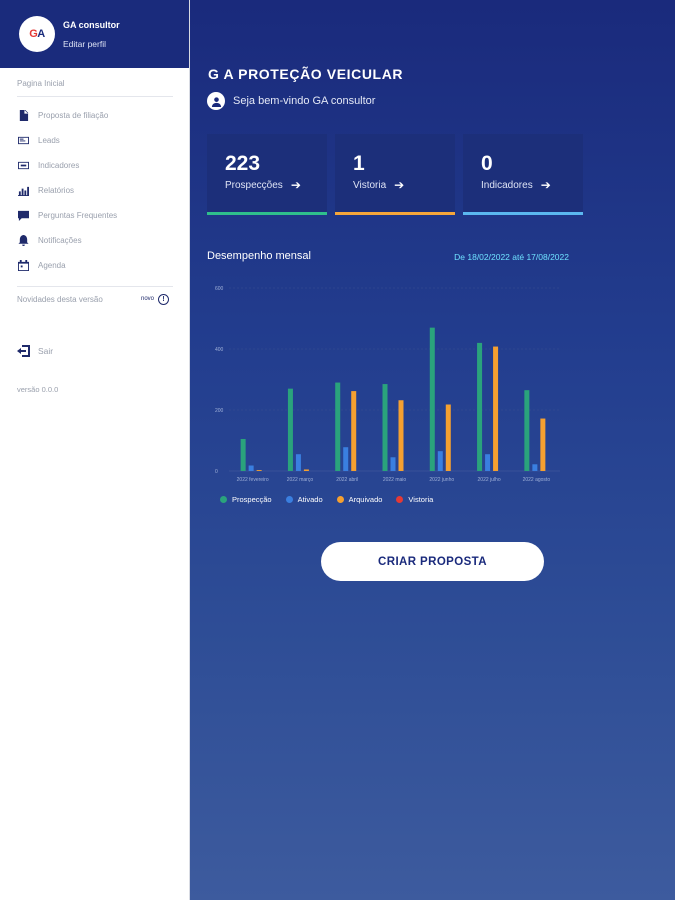 This screenshot has width=675, height=900. What do you see at coordinates (216, 472) in the screenshot?
I see `y-tick-label: 0` at bounding box center [216, 472].